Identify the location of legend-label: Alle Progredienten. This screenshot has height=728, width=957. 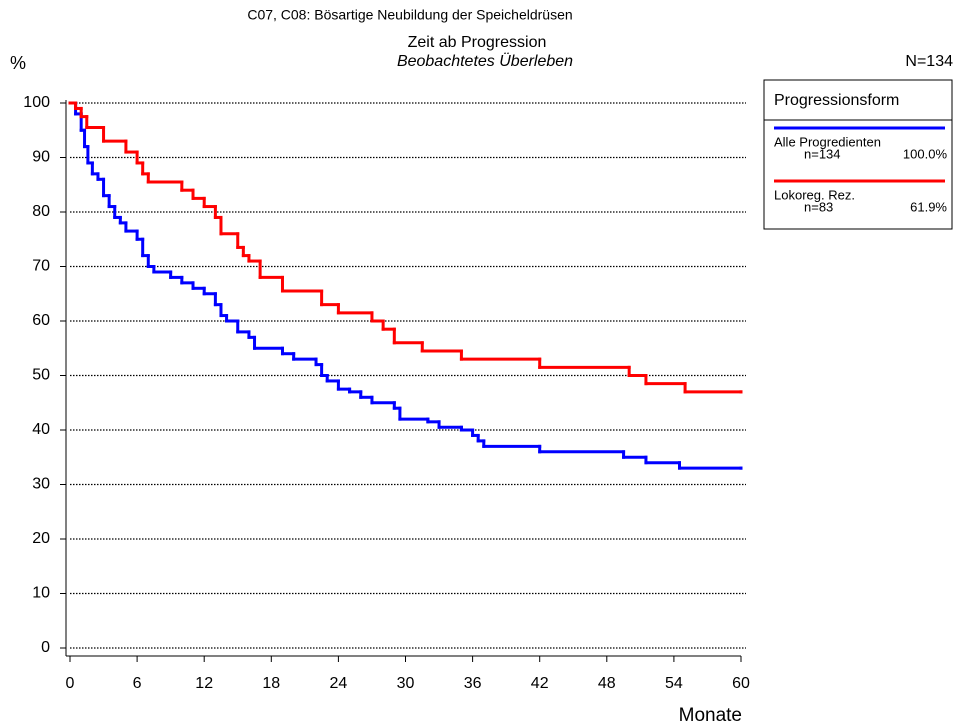
(827, 141).